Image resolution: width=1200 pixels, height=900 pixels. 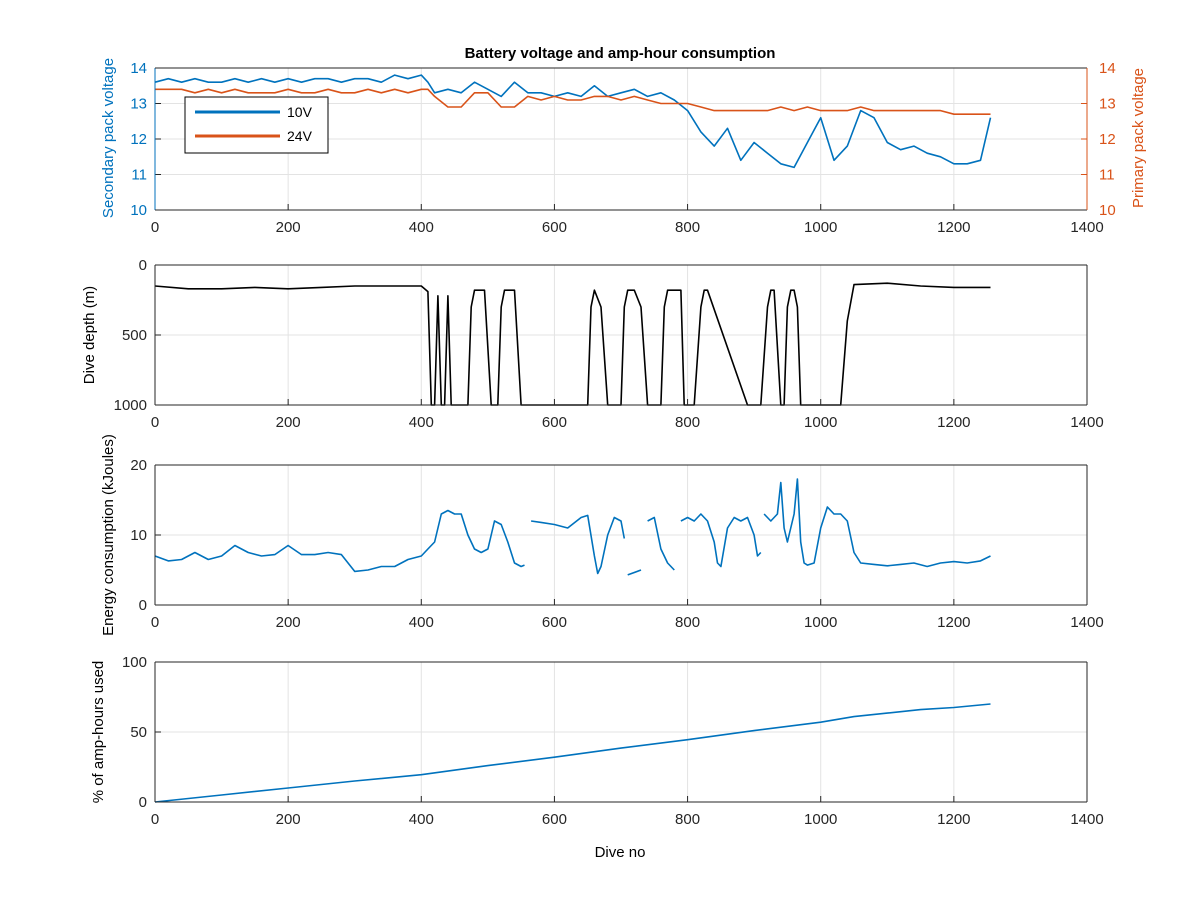 I want to click on voltage-y-tick-label: 11, so click(x=139, y=175).